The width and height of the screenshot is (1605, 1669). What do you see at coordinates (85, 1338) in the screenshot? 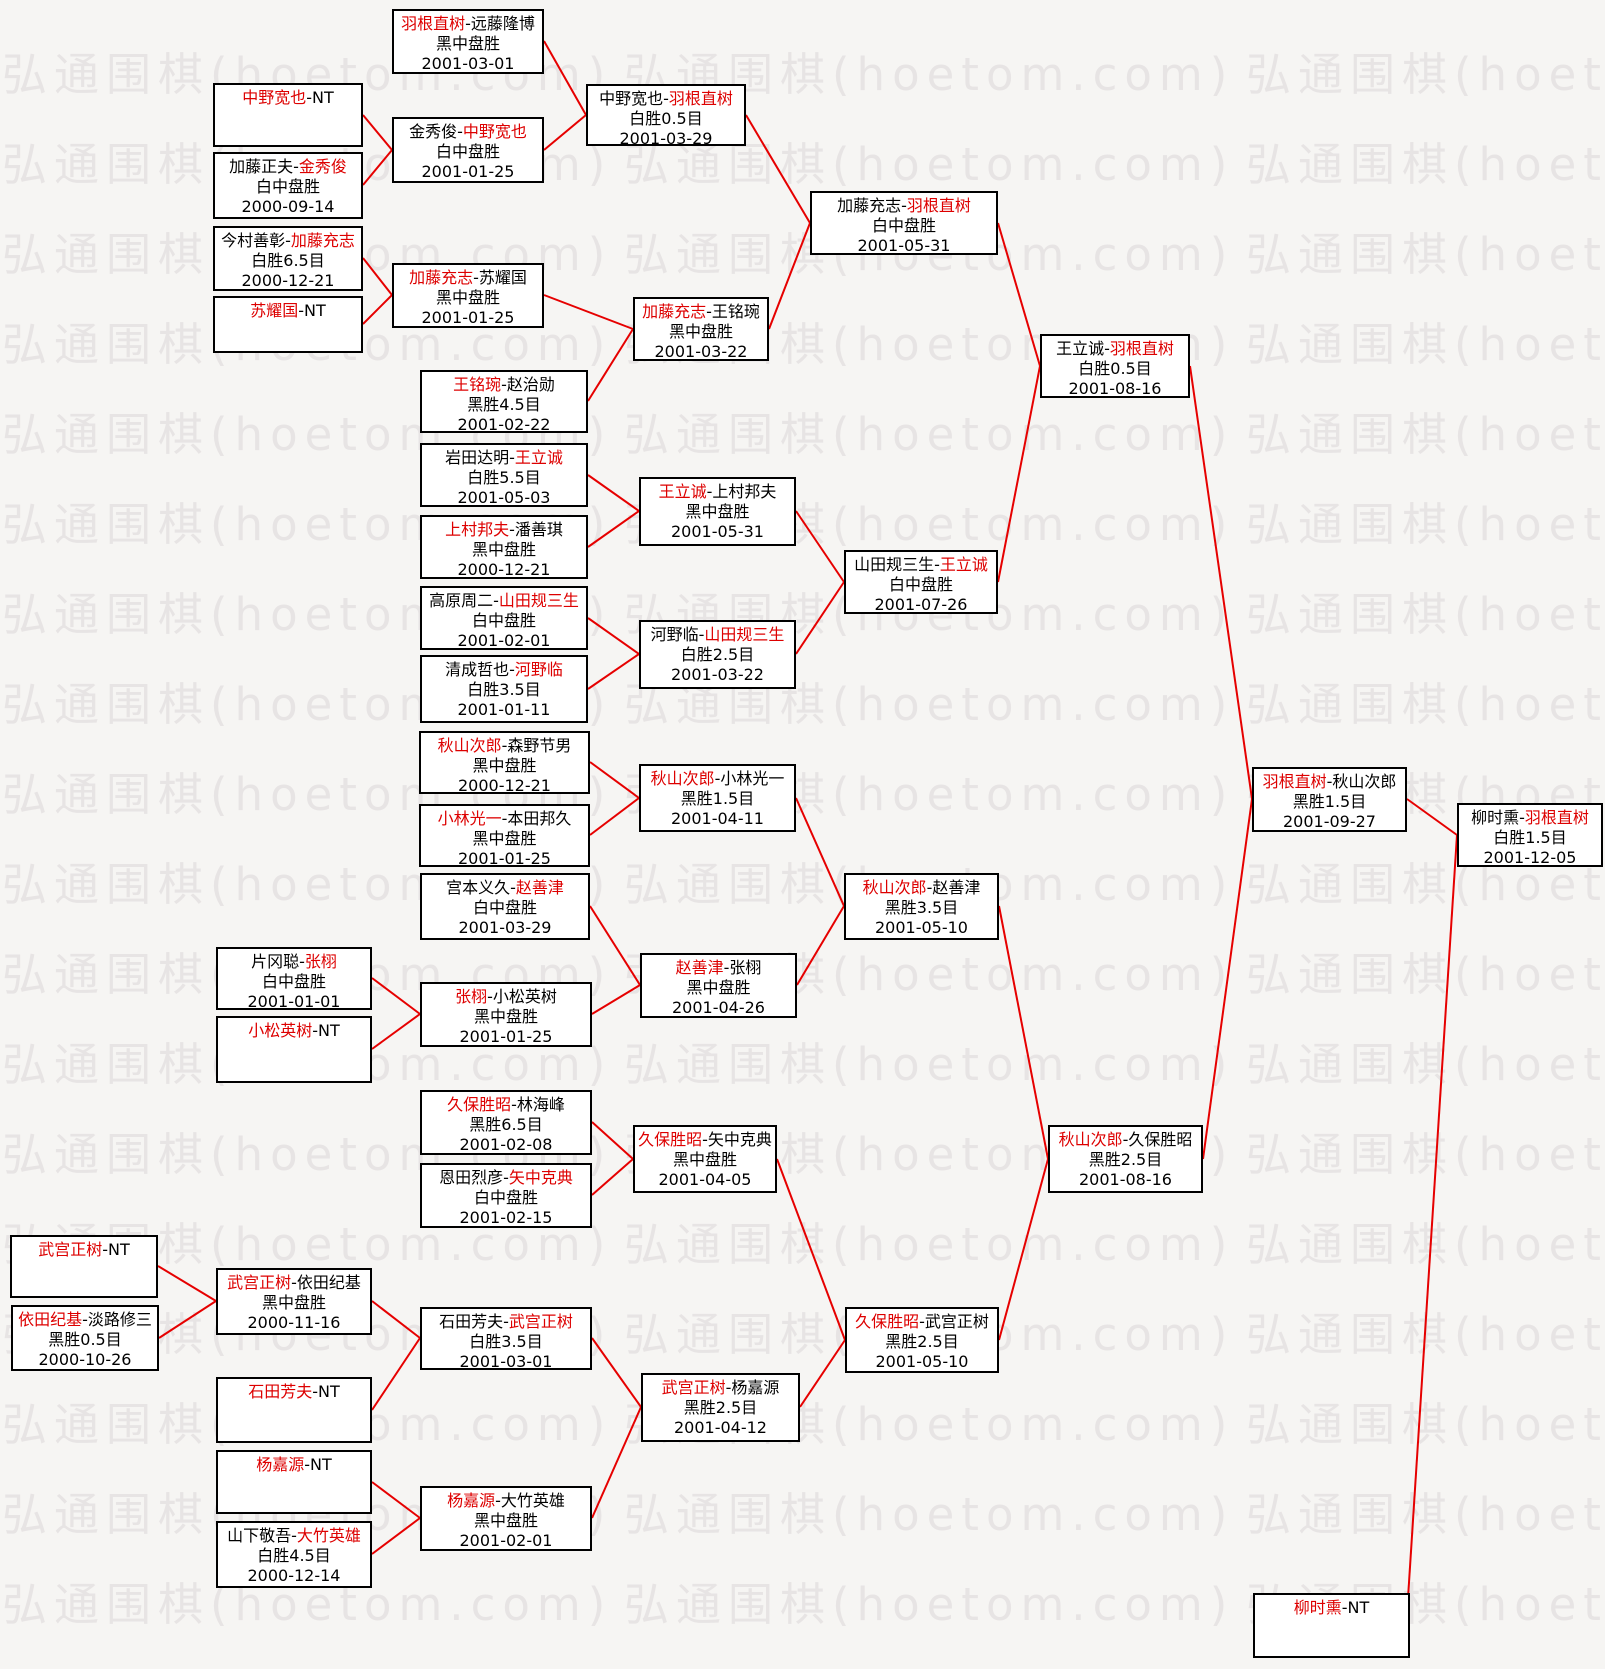
I see `match-box-yoda-awaji: 依田纪基-淡路修三 黑胜0.5目 2000-10-26` at bounding box center [85, 1338].